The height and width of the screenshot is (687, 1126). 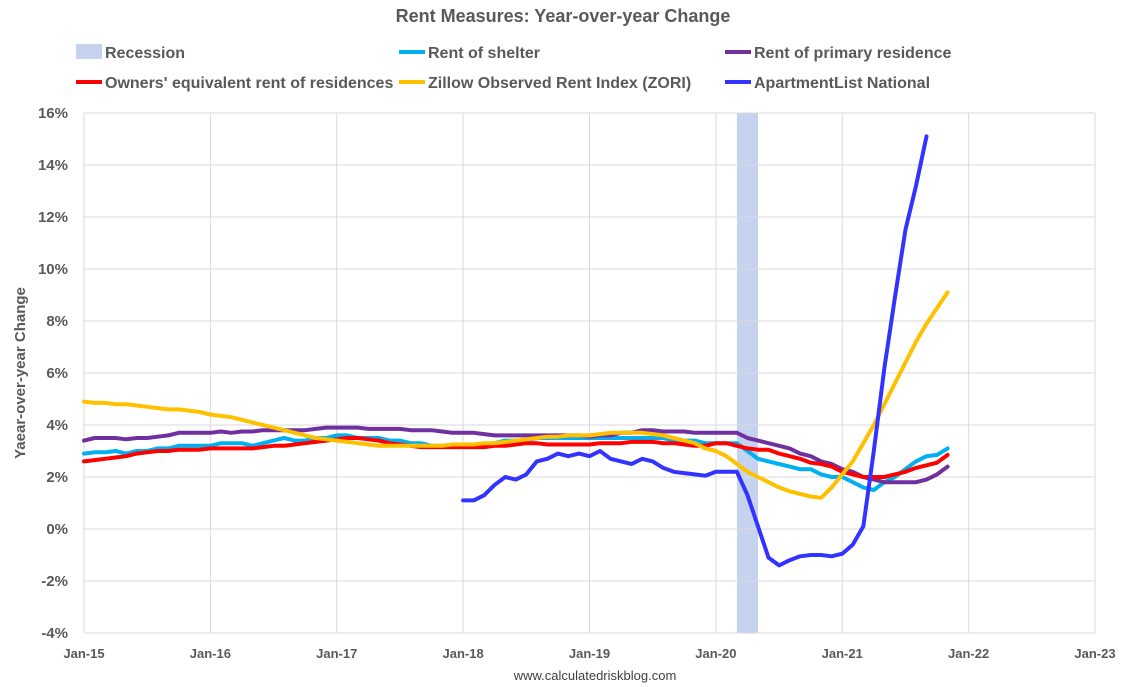 I want to click on legend-label: Rent of shelter, so click(x=484, y=53).